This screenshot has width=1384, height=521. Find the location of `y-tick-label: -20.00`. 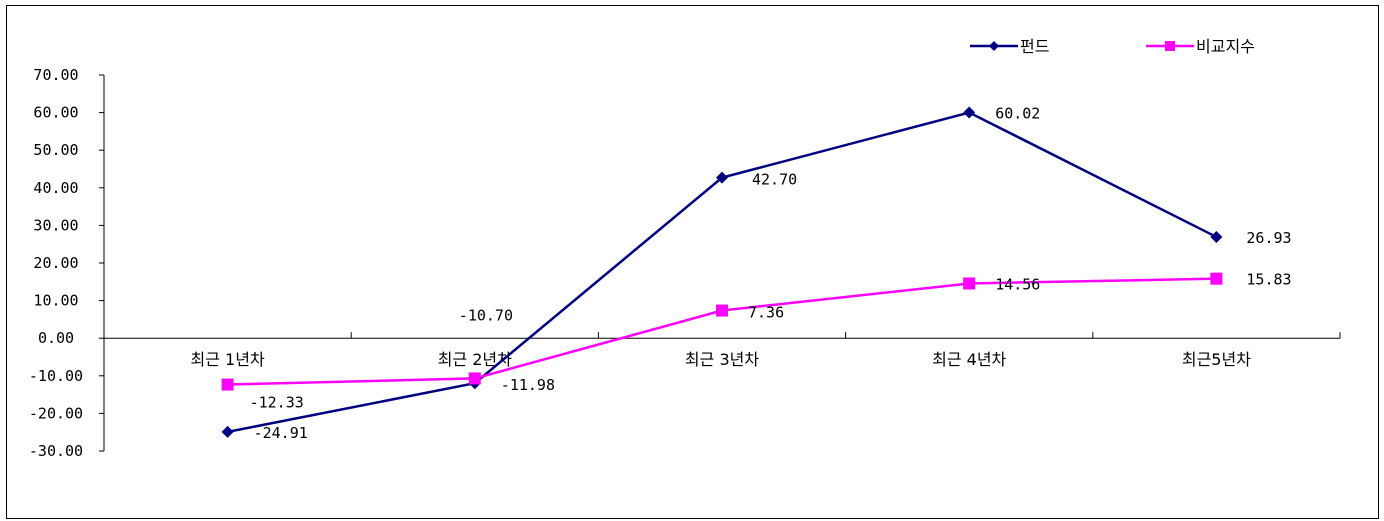

y-tick-label: -20.00 is located at coordinates (56, 413).